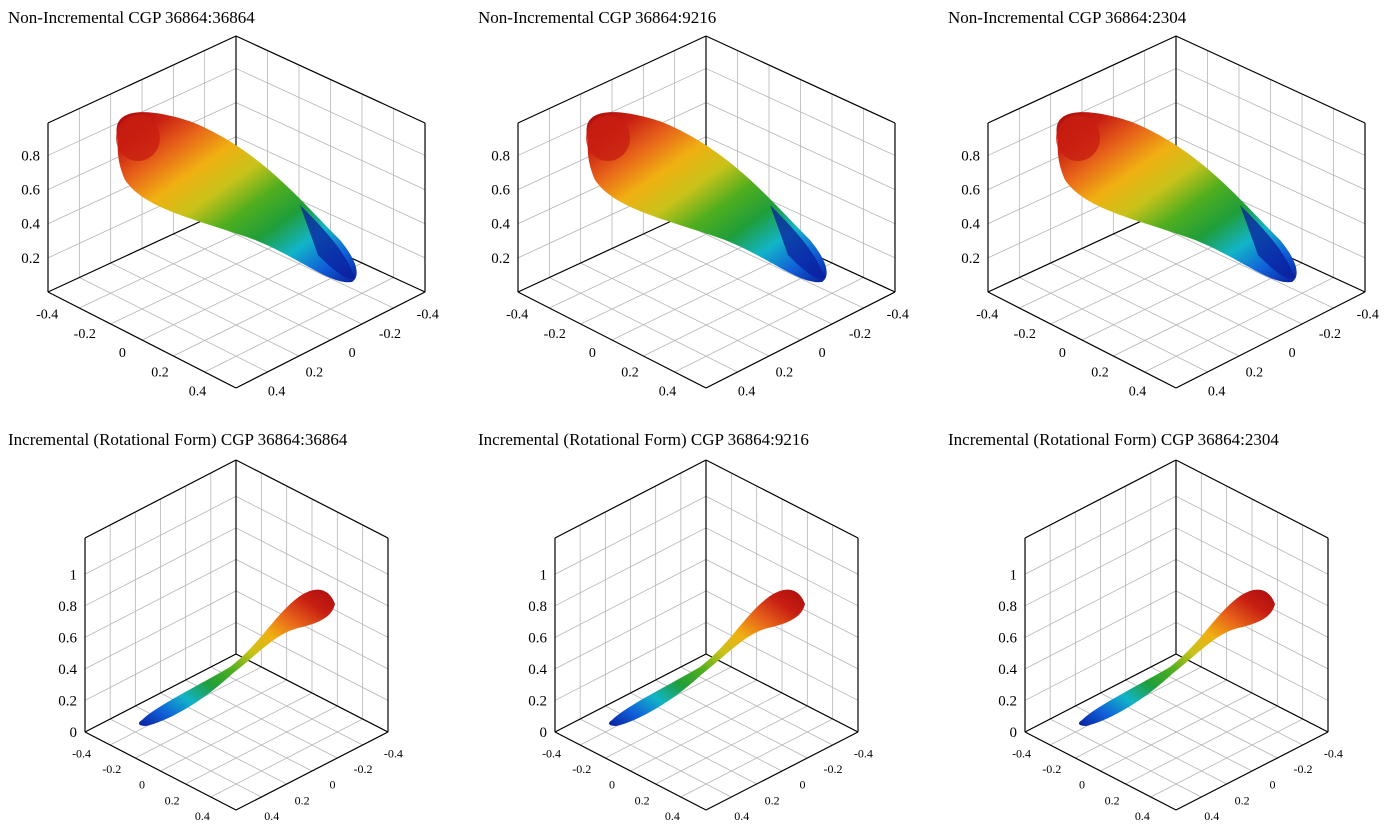 The height and width of the screenshot is (831, 1391). I want to click on grid-lines, so click(236, 635).